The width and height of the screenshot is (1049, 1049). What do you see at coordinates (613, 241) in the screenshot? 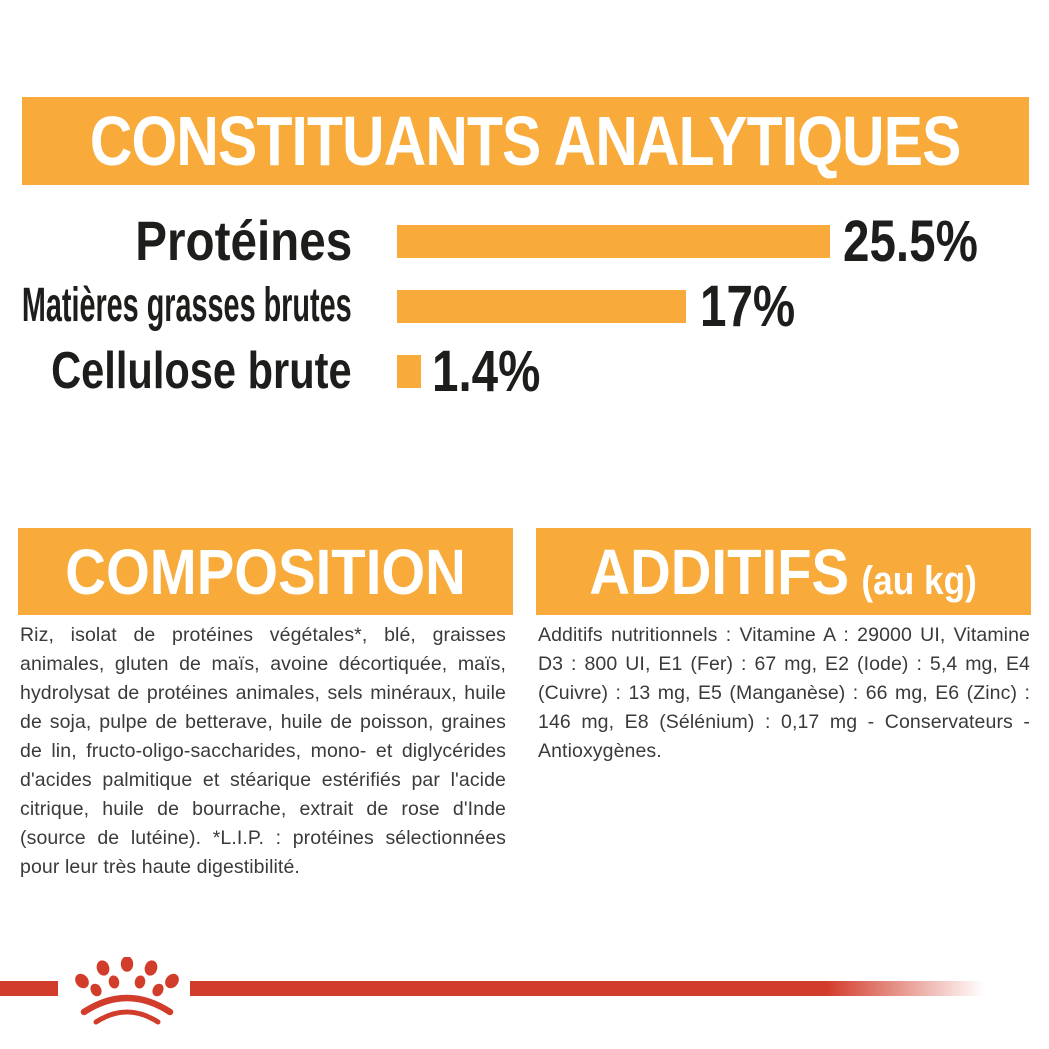
I see `bar-proteines` at bounding box center [613, 241].